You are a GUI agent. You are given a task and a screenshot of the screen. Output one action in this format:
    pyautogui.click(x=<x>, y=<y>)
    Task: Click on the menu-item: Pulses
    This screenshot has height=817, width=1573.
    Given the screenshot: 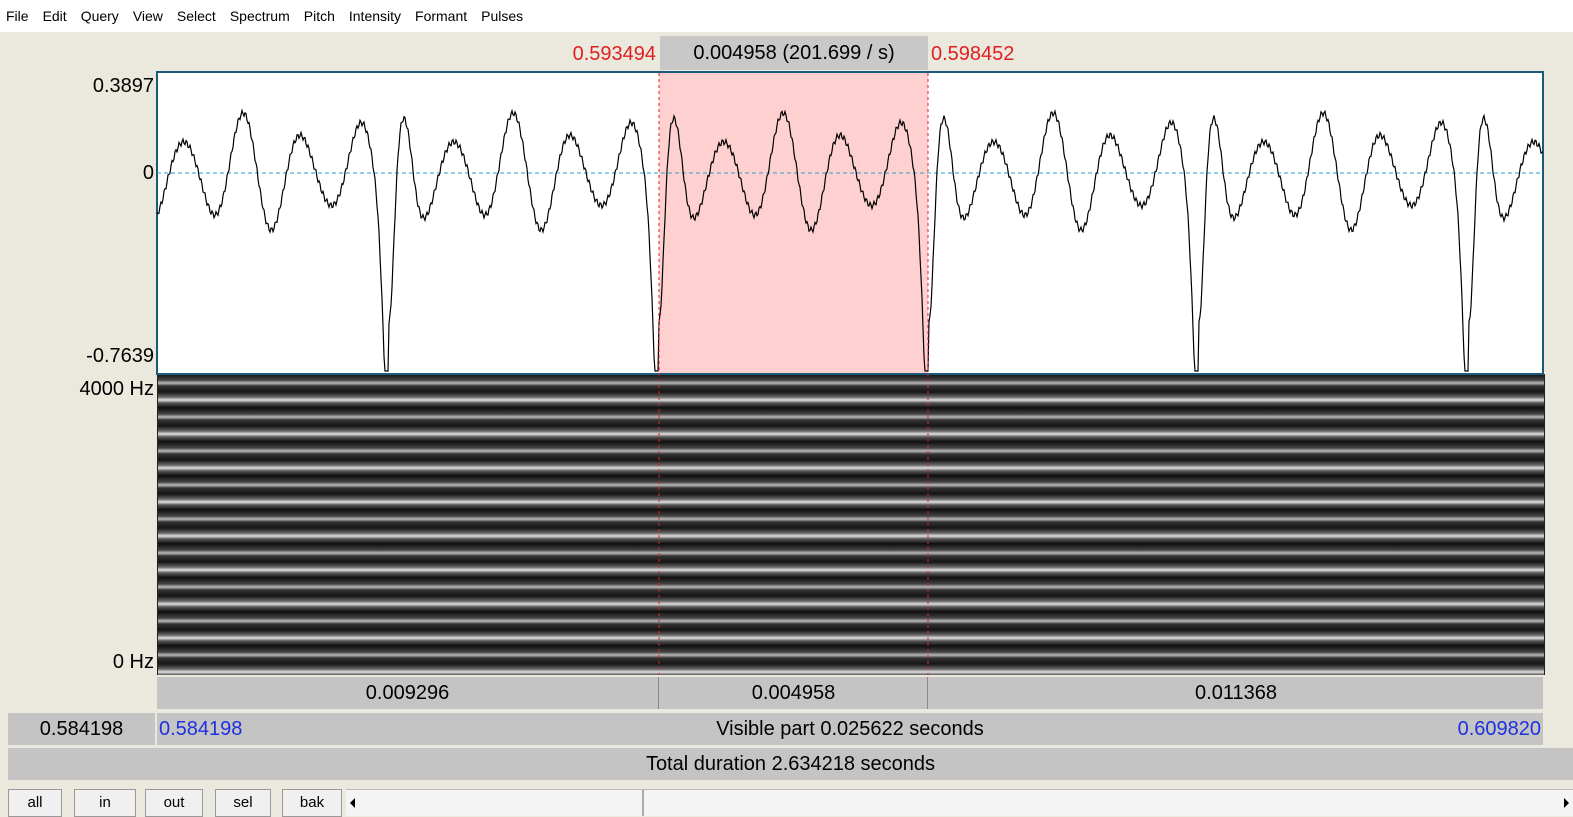 What is the action you would take?
    pyautogui.click(x=502, y=16)
    